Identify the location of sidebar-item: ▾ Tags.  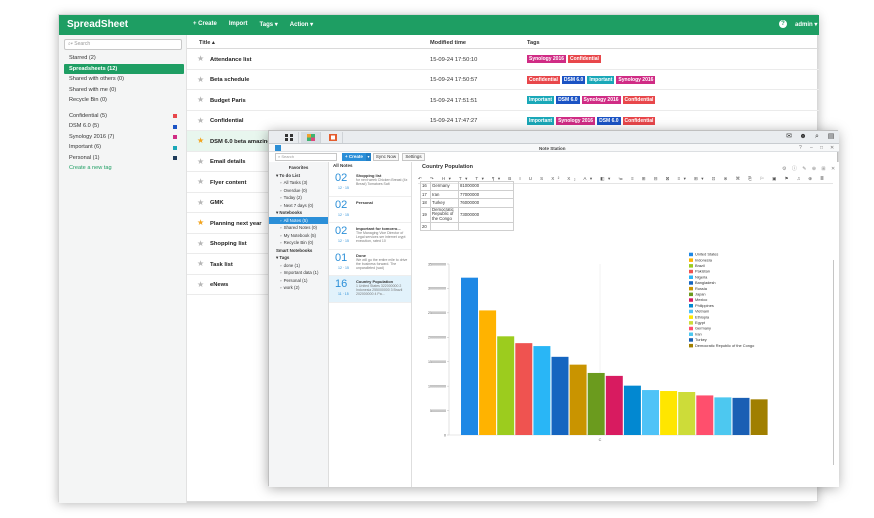
(298, 258).